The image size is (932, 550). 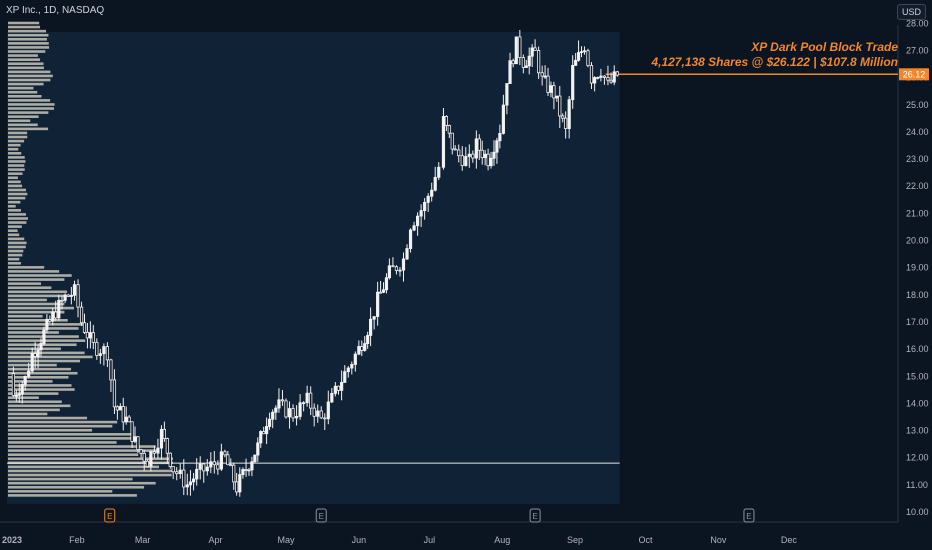 What do you see at coordinates (914, 74) in the screenshot?
I see `price-tag-label: 26.12` at bounding box center [914, 74].